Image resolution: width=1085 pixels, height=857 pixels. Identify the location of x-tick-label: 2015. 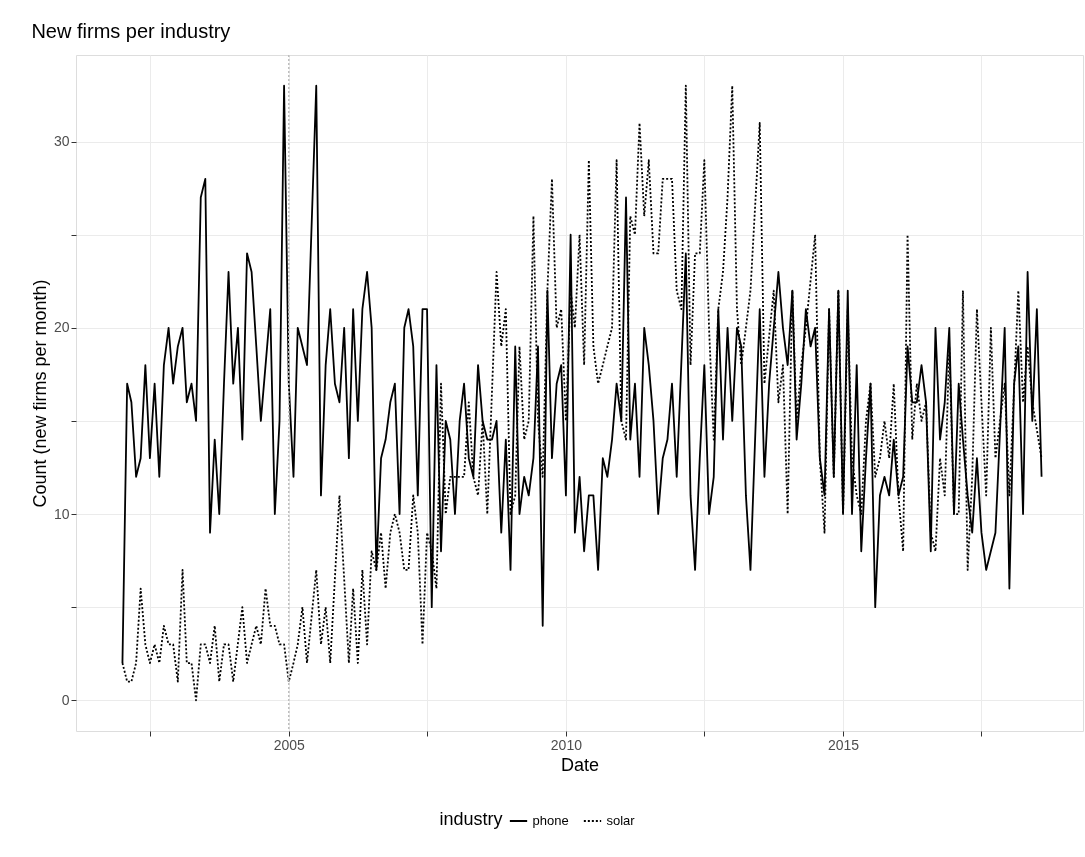
(843, 744).